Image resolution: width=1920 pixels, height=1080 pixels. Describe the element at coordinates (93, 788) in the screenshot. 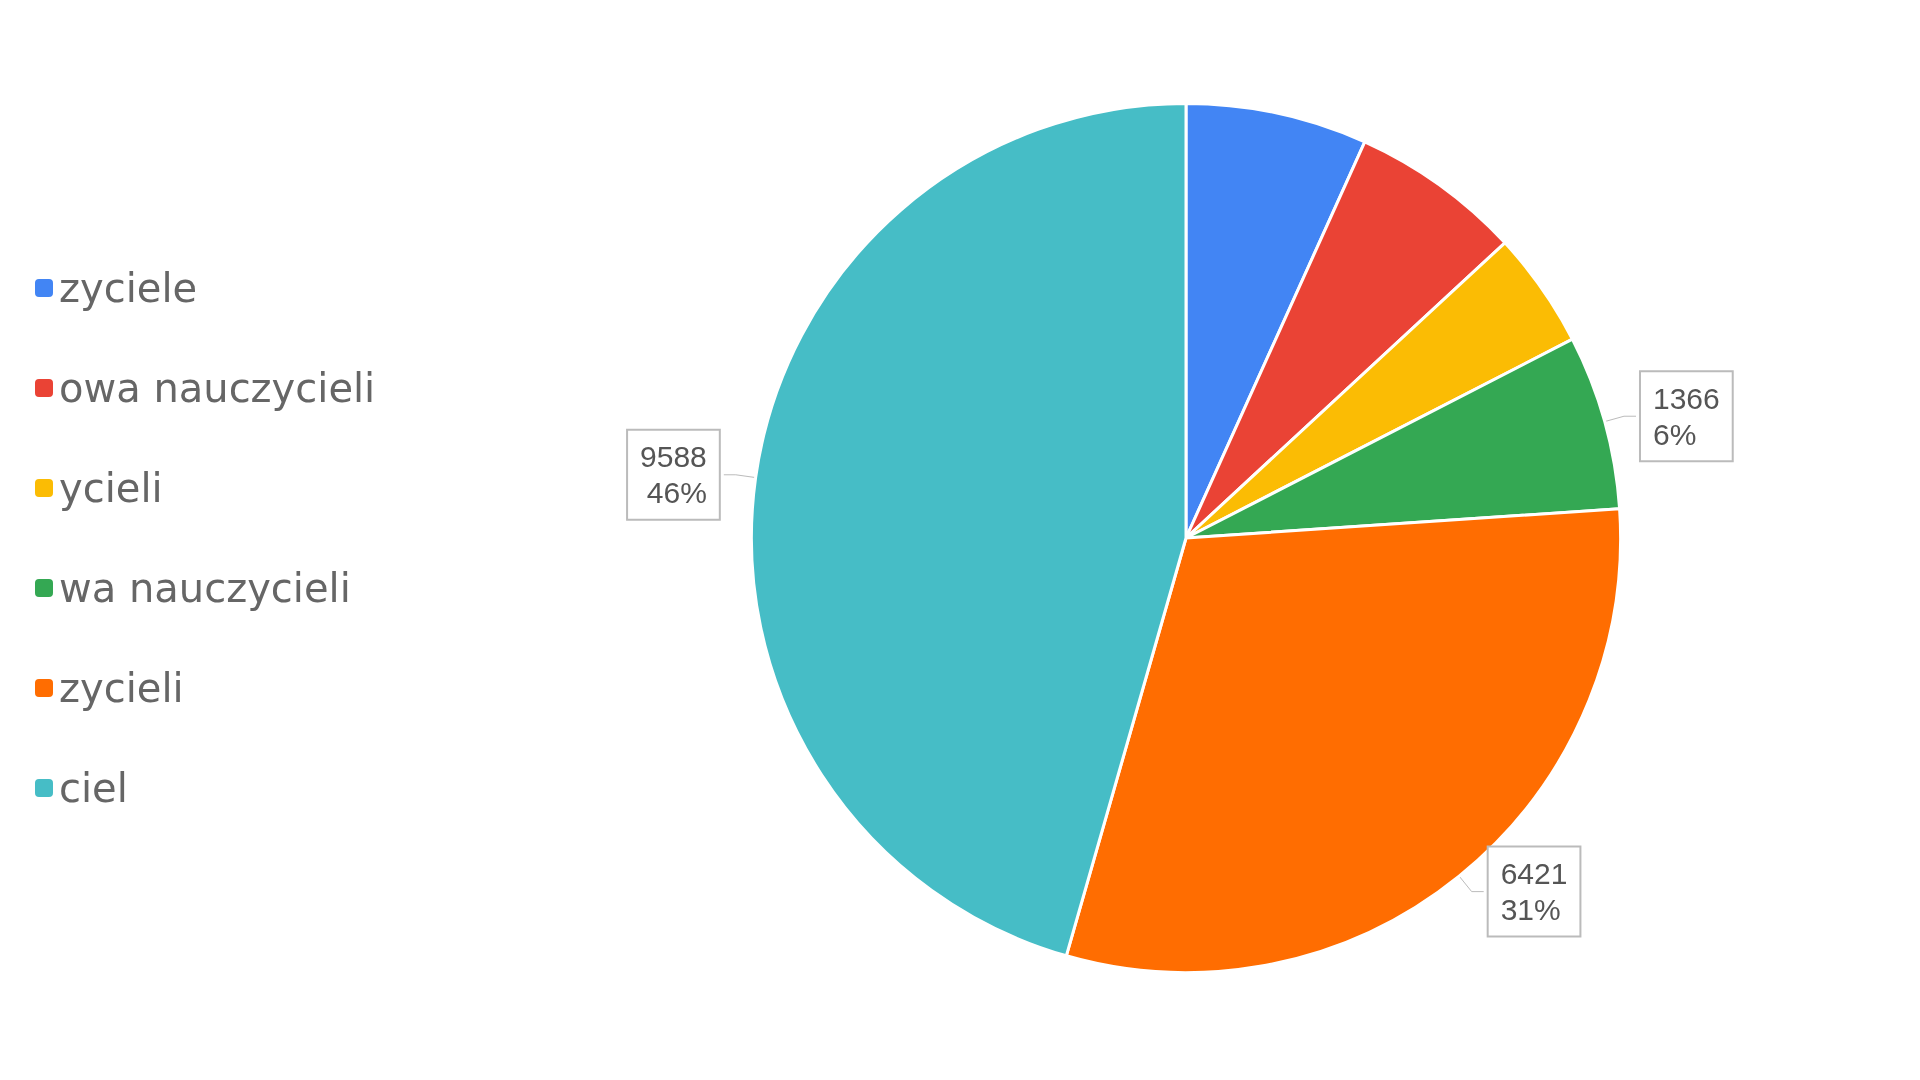

I see `legend-label: ciel` at that location.